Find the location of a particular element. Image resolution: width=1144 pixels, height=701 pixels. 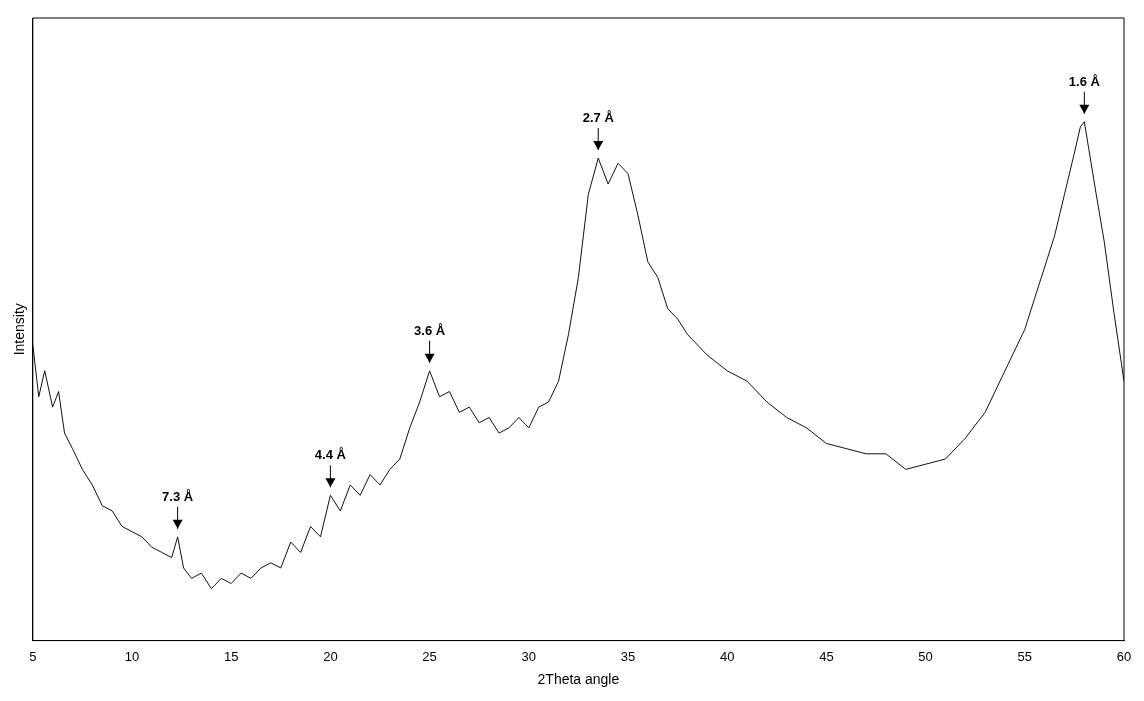

annotation: 3.6 Å is located at coordinates (430, 330).